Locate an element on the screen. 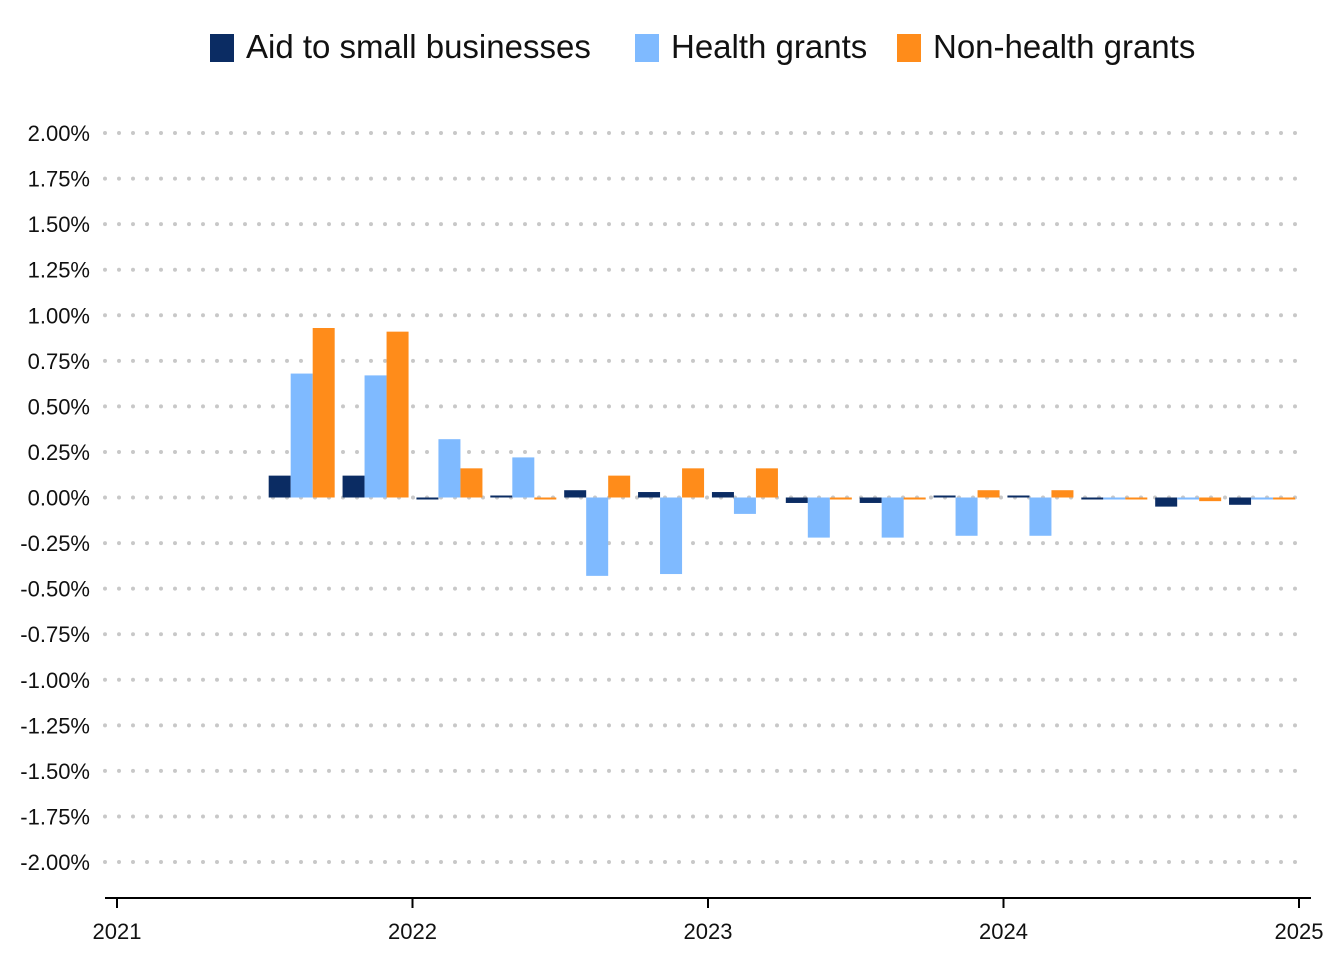 This screenshot has height=960, width=1344. y-tick-label: -2.00% is located at coordinates (55, 862).